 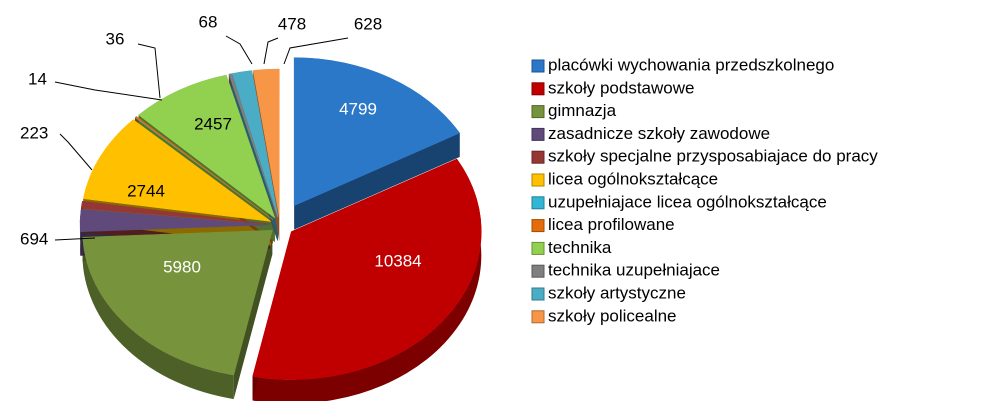 What do you see at coordinates (621, 87) in the screenshot?
I see `legend-label: szkoły podstawowe` at bounding box center [621, 87].